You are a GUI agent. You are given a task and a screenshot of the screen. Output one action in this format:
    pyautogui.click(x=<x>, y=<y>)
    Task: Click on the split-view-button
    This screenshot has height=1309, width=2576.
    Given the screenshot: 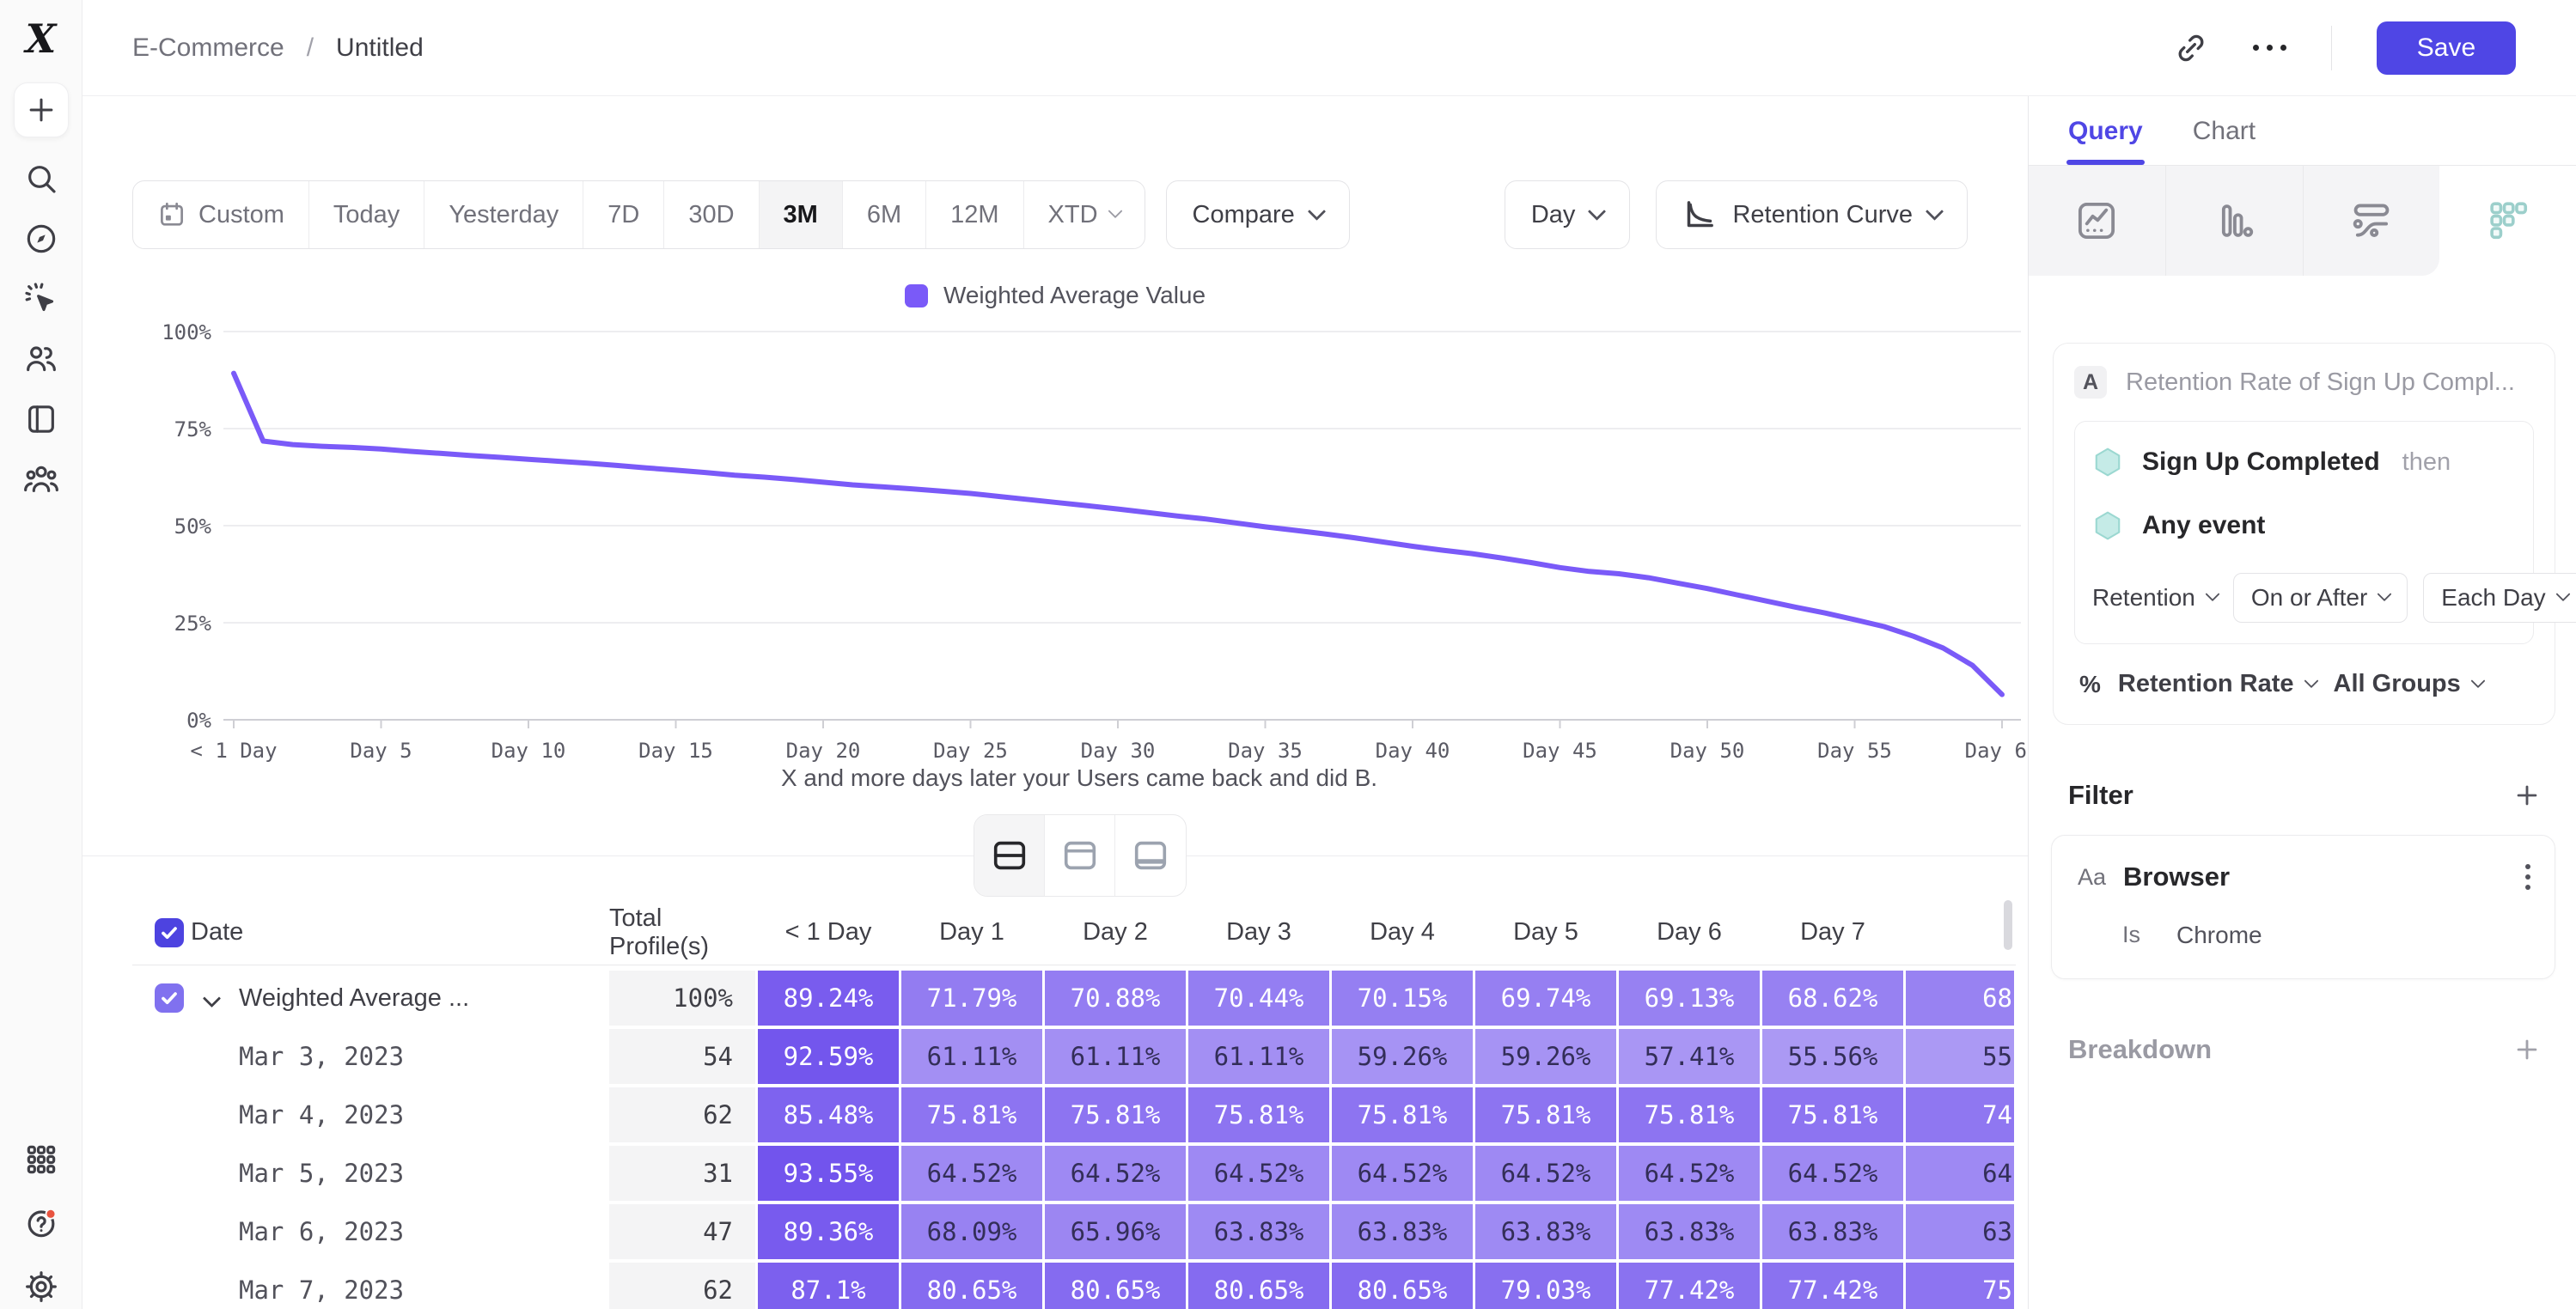 What is the action you would take?
    pyautogui.click(x=1009, y=855)
    